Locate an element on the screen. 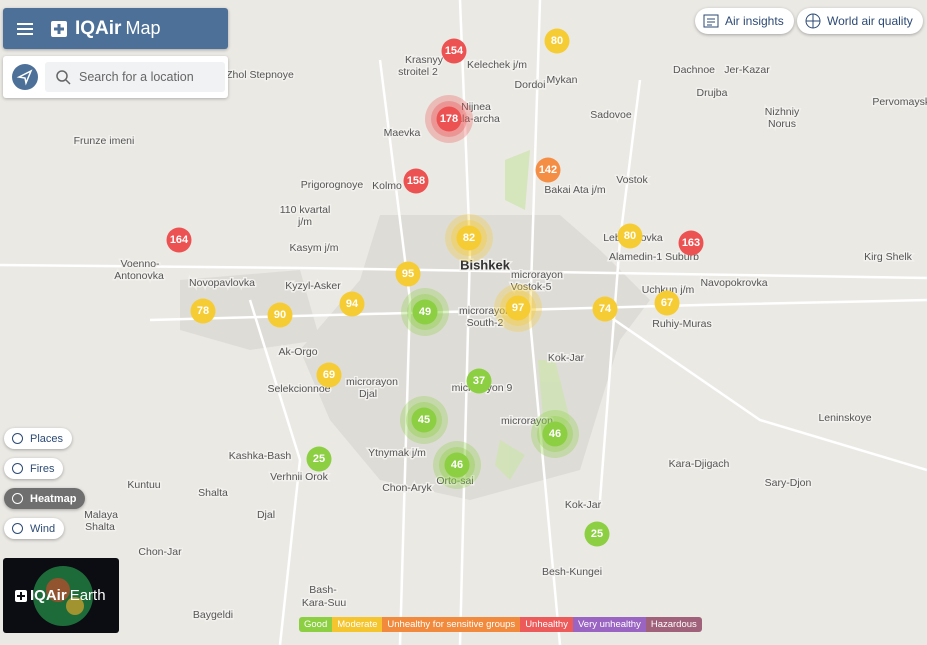  place-label: Bakai Ata j/m is located at coordinates (575, 190).